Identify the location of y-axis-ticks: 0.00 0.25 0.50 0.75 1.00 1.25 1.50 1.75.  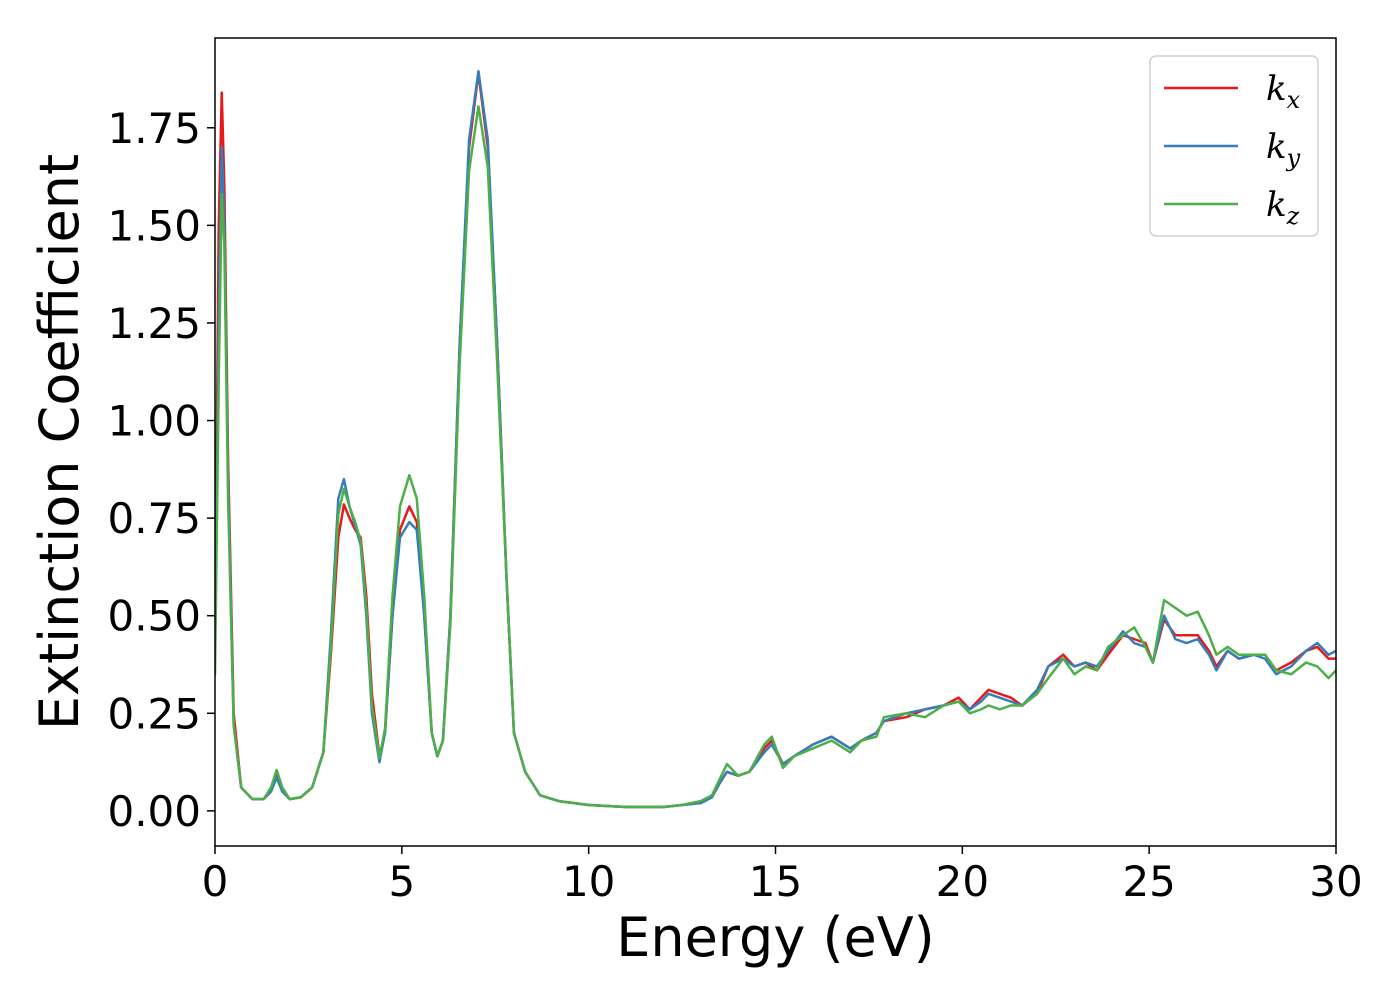
(161, 470).